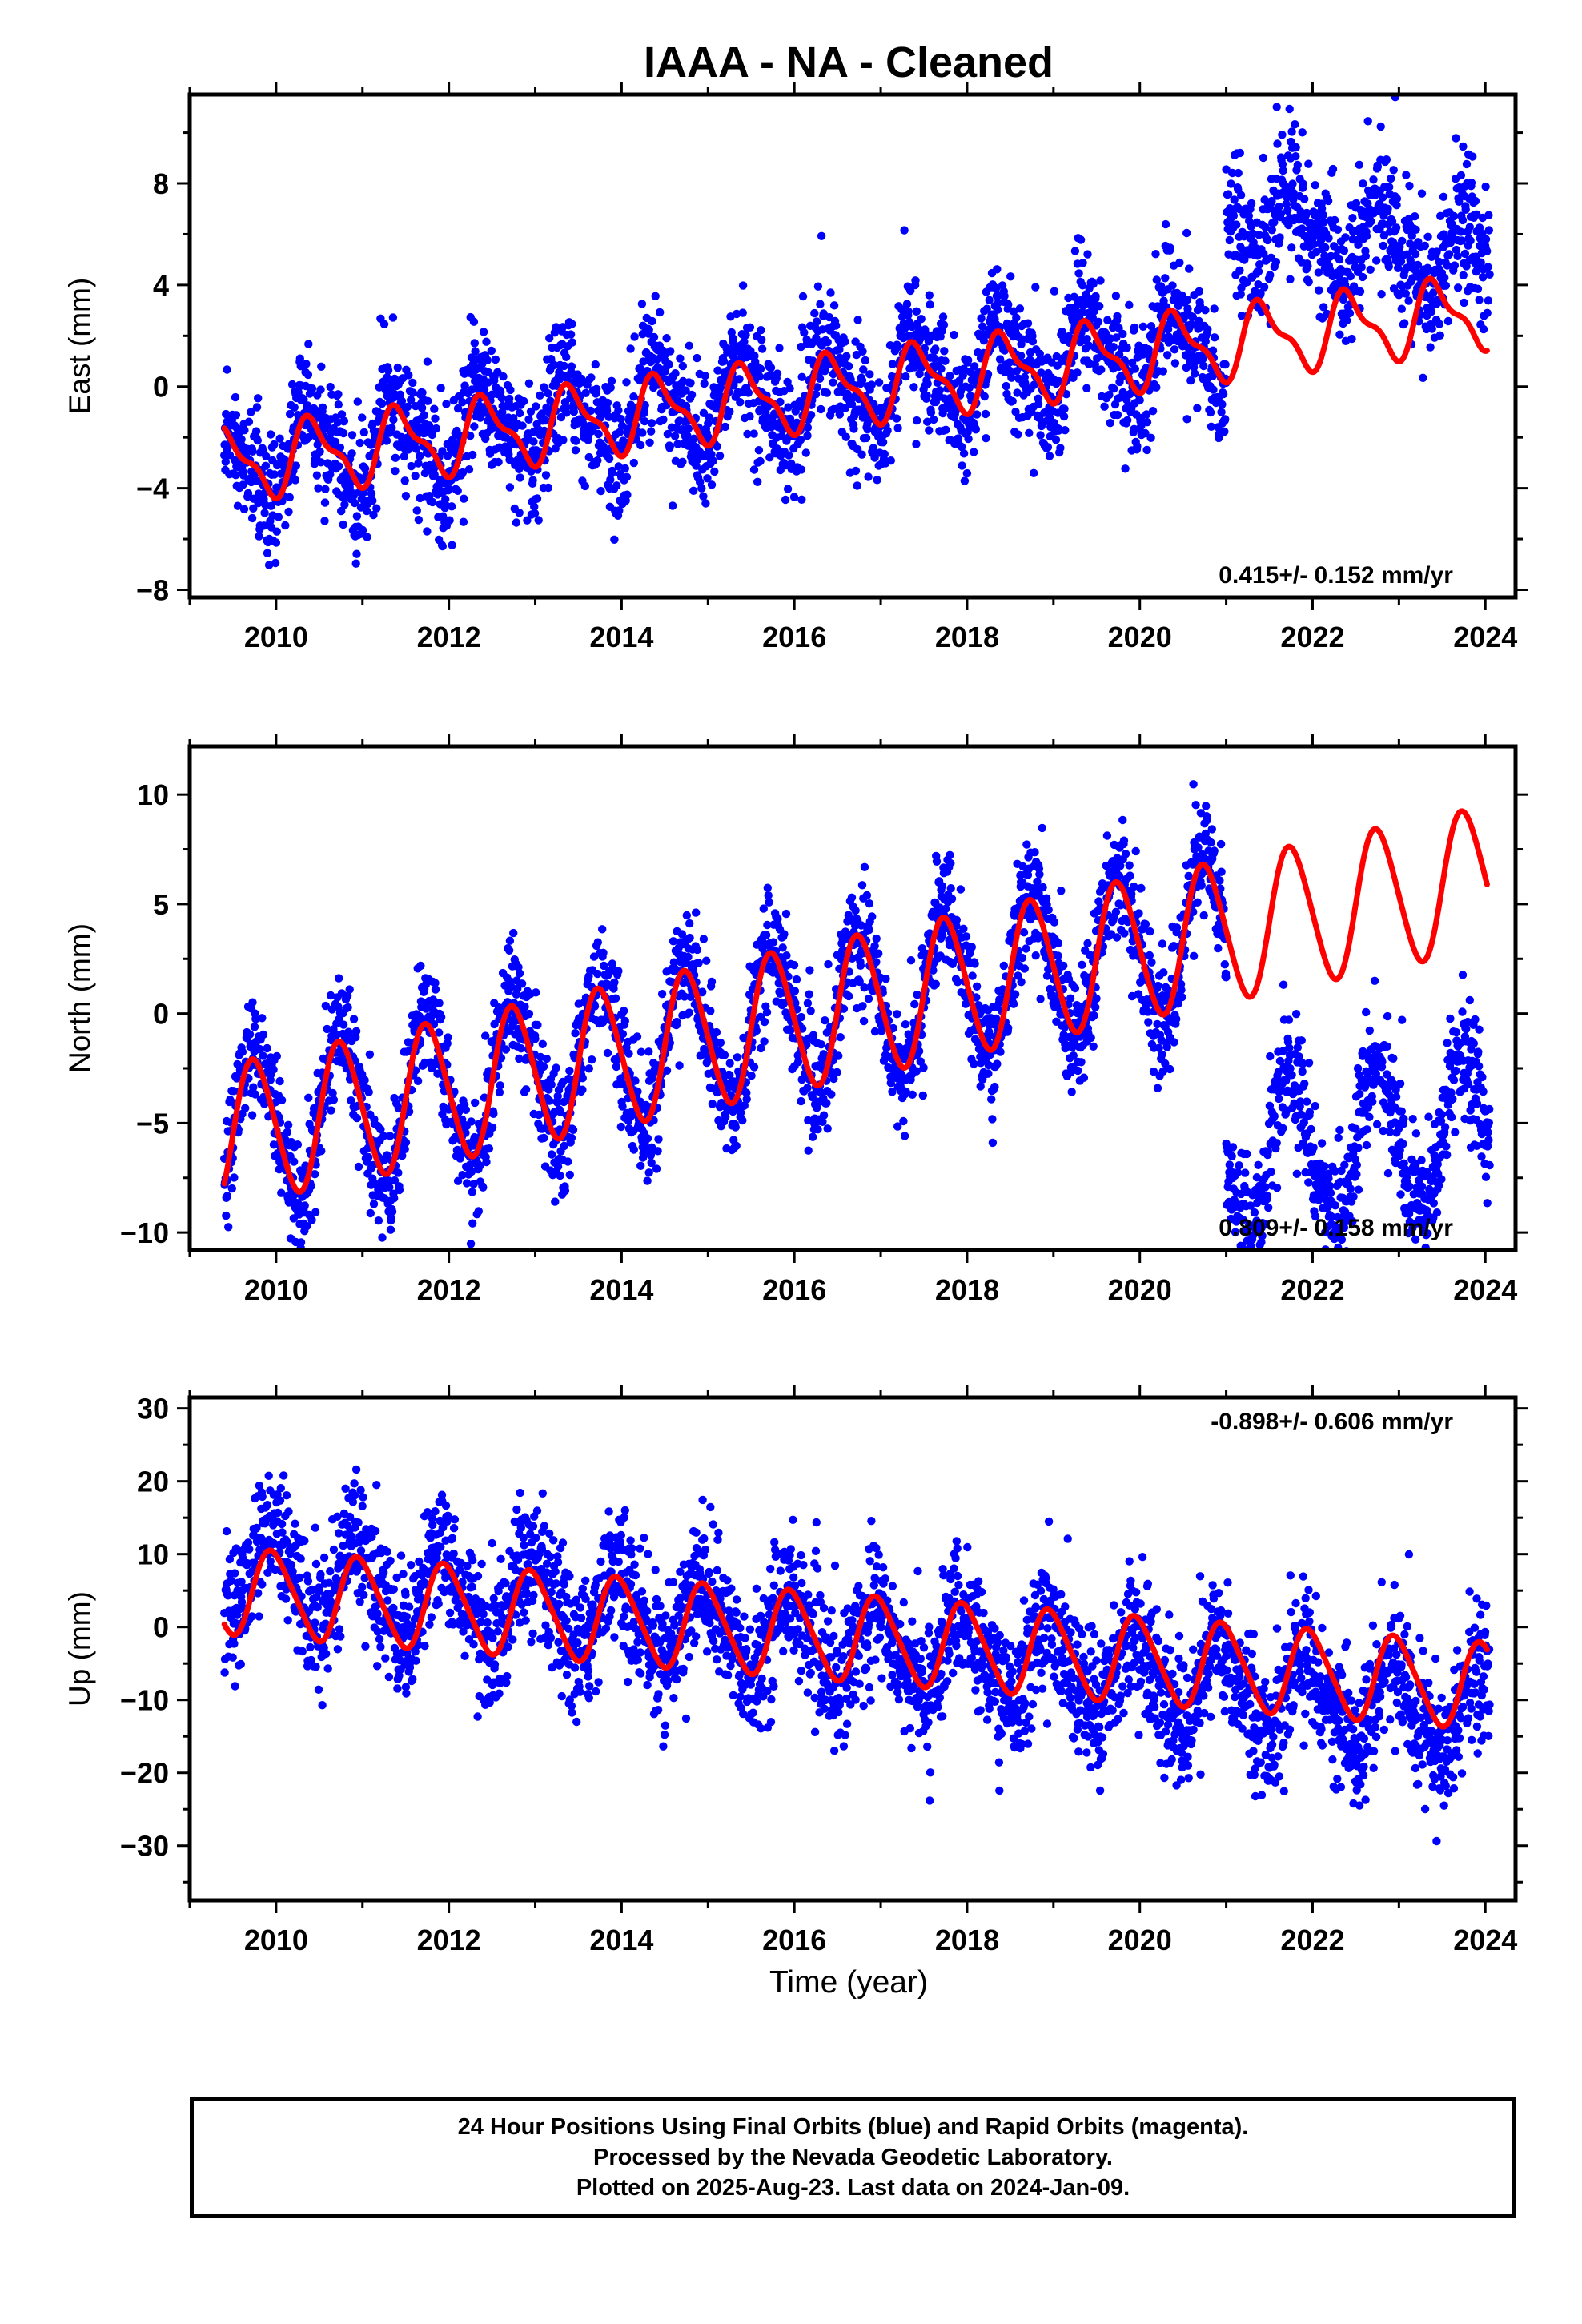 The height and width of the screenshot is (2324, 1582). What do you see at coordinates (794, 637) in the screenshot?
I see `east-x-tick-label: 2016` at bounding box center [794, 637].